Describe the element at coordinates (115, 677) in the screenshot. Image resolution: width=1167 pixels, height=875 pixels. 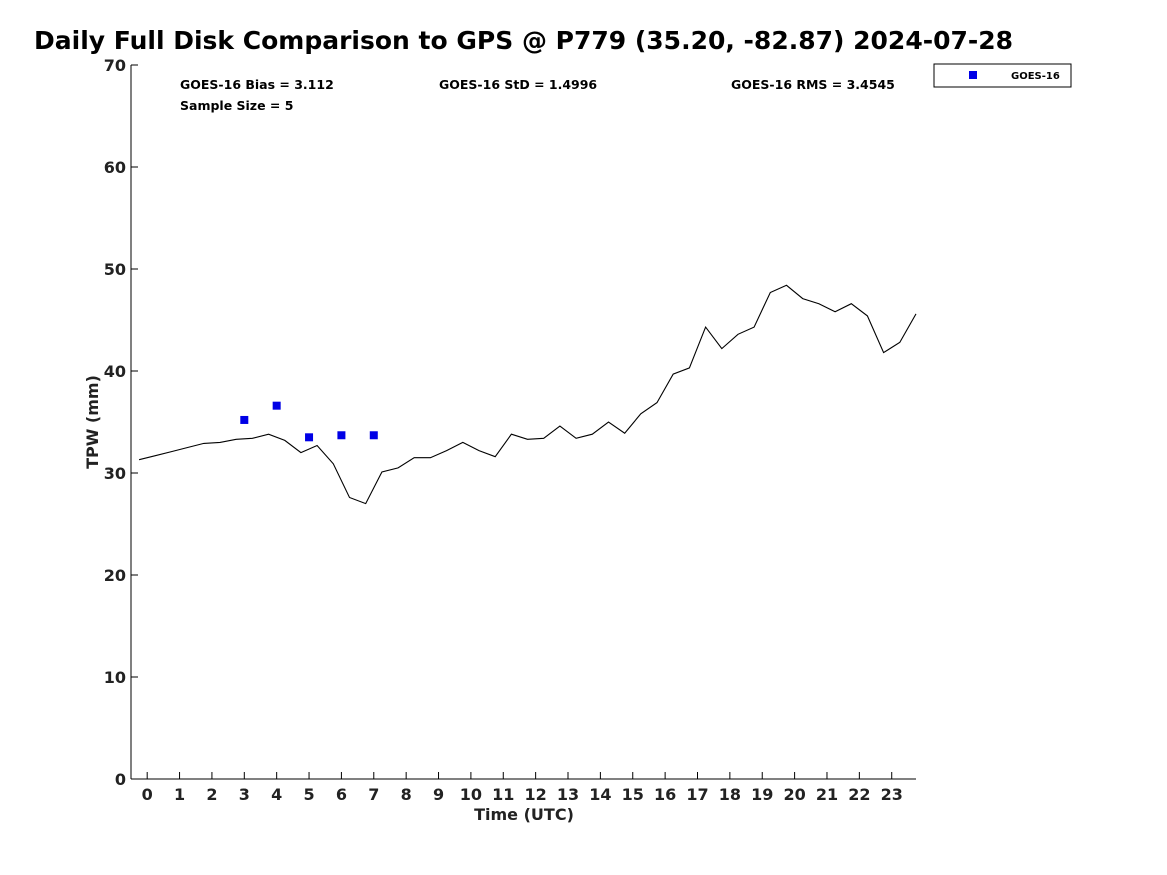
I see `y-tick-label: 10` at that location.